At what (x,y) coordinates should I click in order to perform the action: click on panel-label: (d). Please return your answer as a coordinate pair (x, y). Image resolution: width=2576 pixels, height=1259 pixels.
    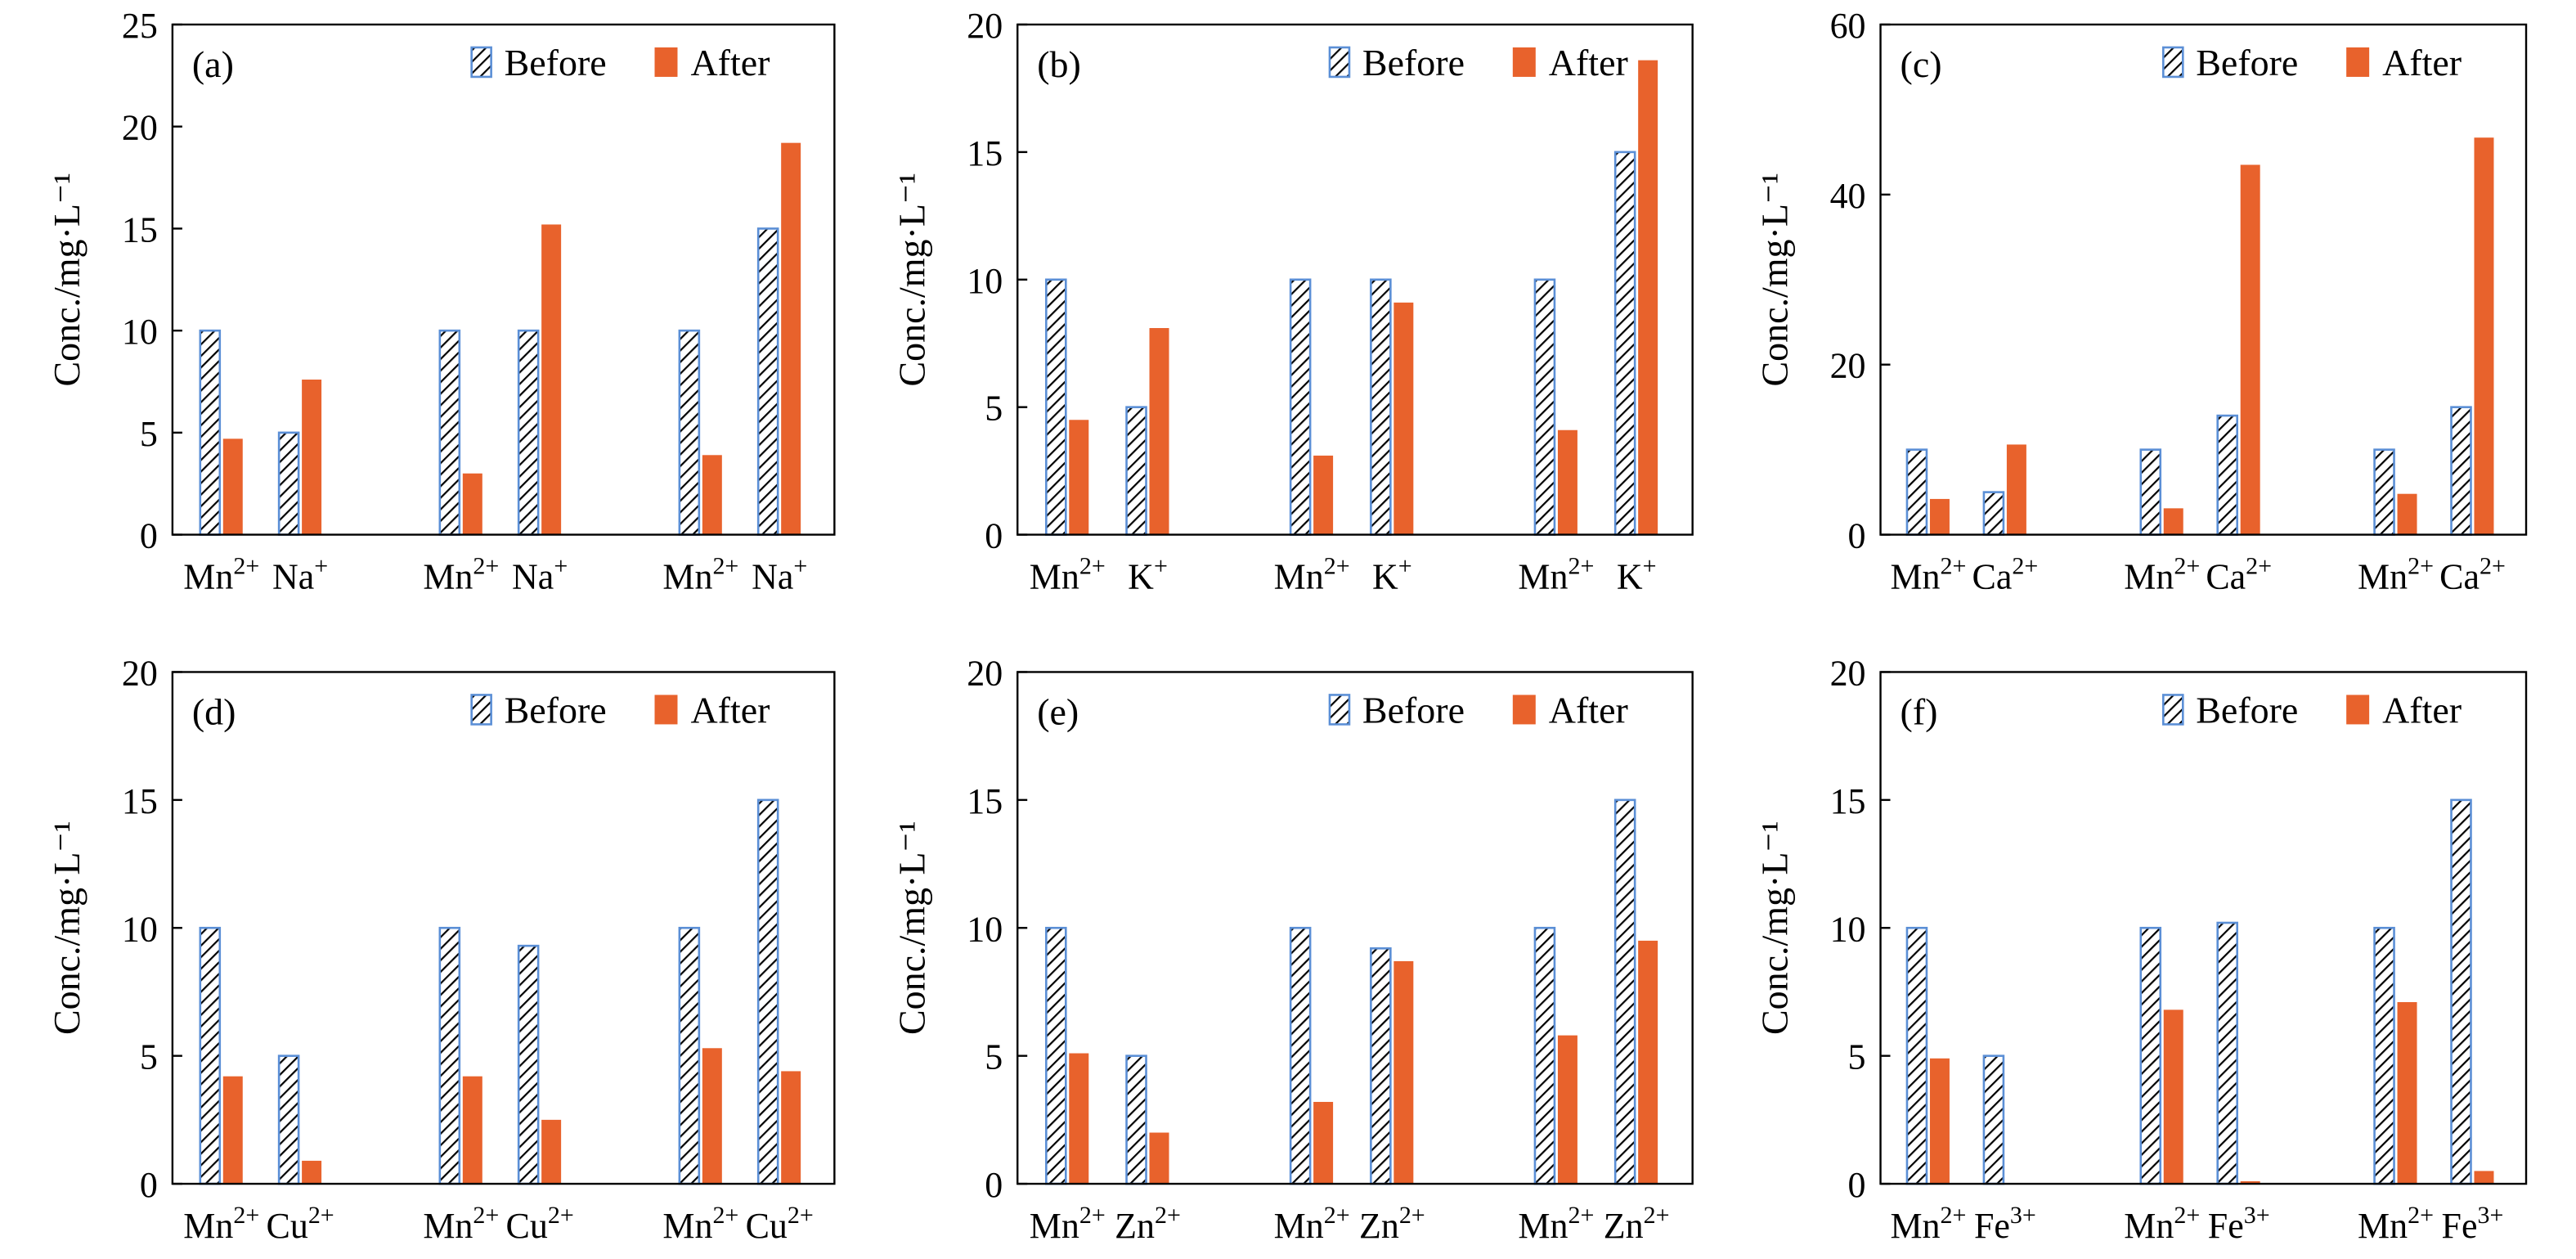
    Looking at the image, I should click on (214, 711).